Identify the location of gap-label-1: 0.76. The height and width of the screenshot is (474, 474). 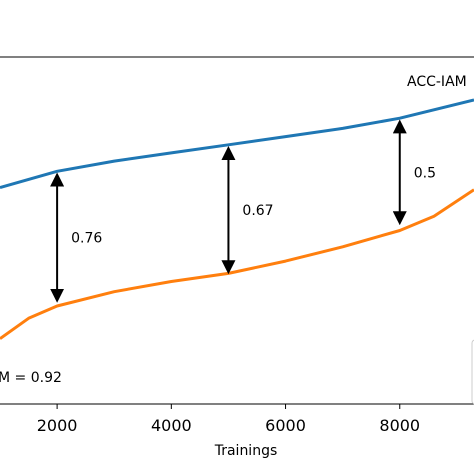
(86, 239).